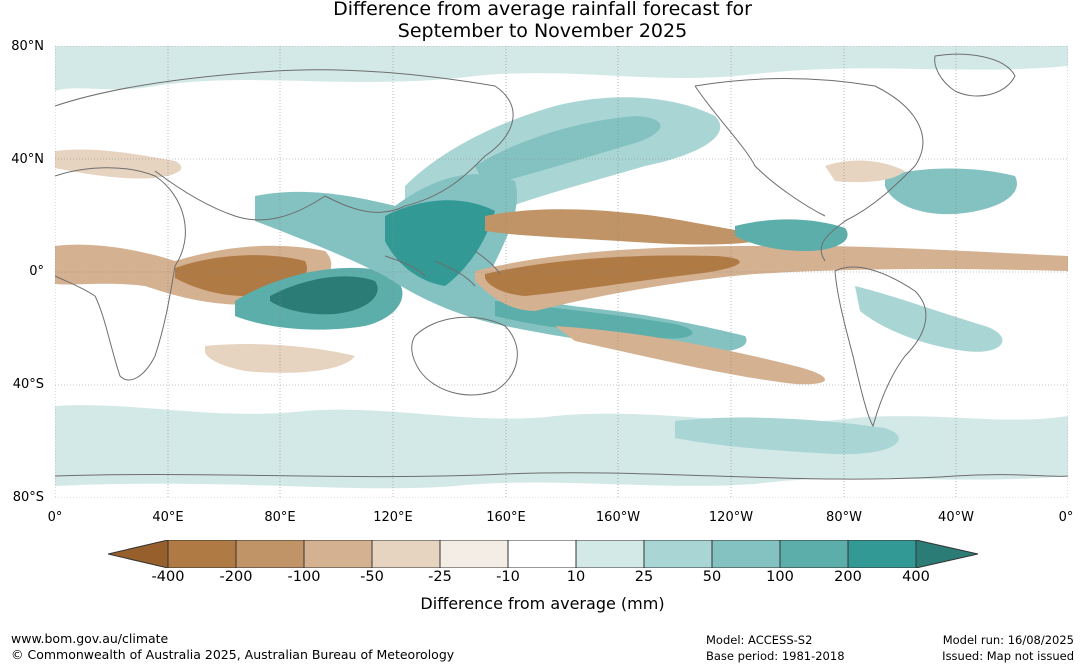 Image resolution: width=1085 pixels, height=667 pixels. What do you see at coordinates (324, 295) in the screenshot?
I see `east-indian-ocean-wet-core` at bounding box center [324, 295].